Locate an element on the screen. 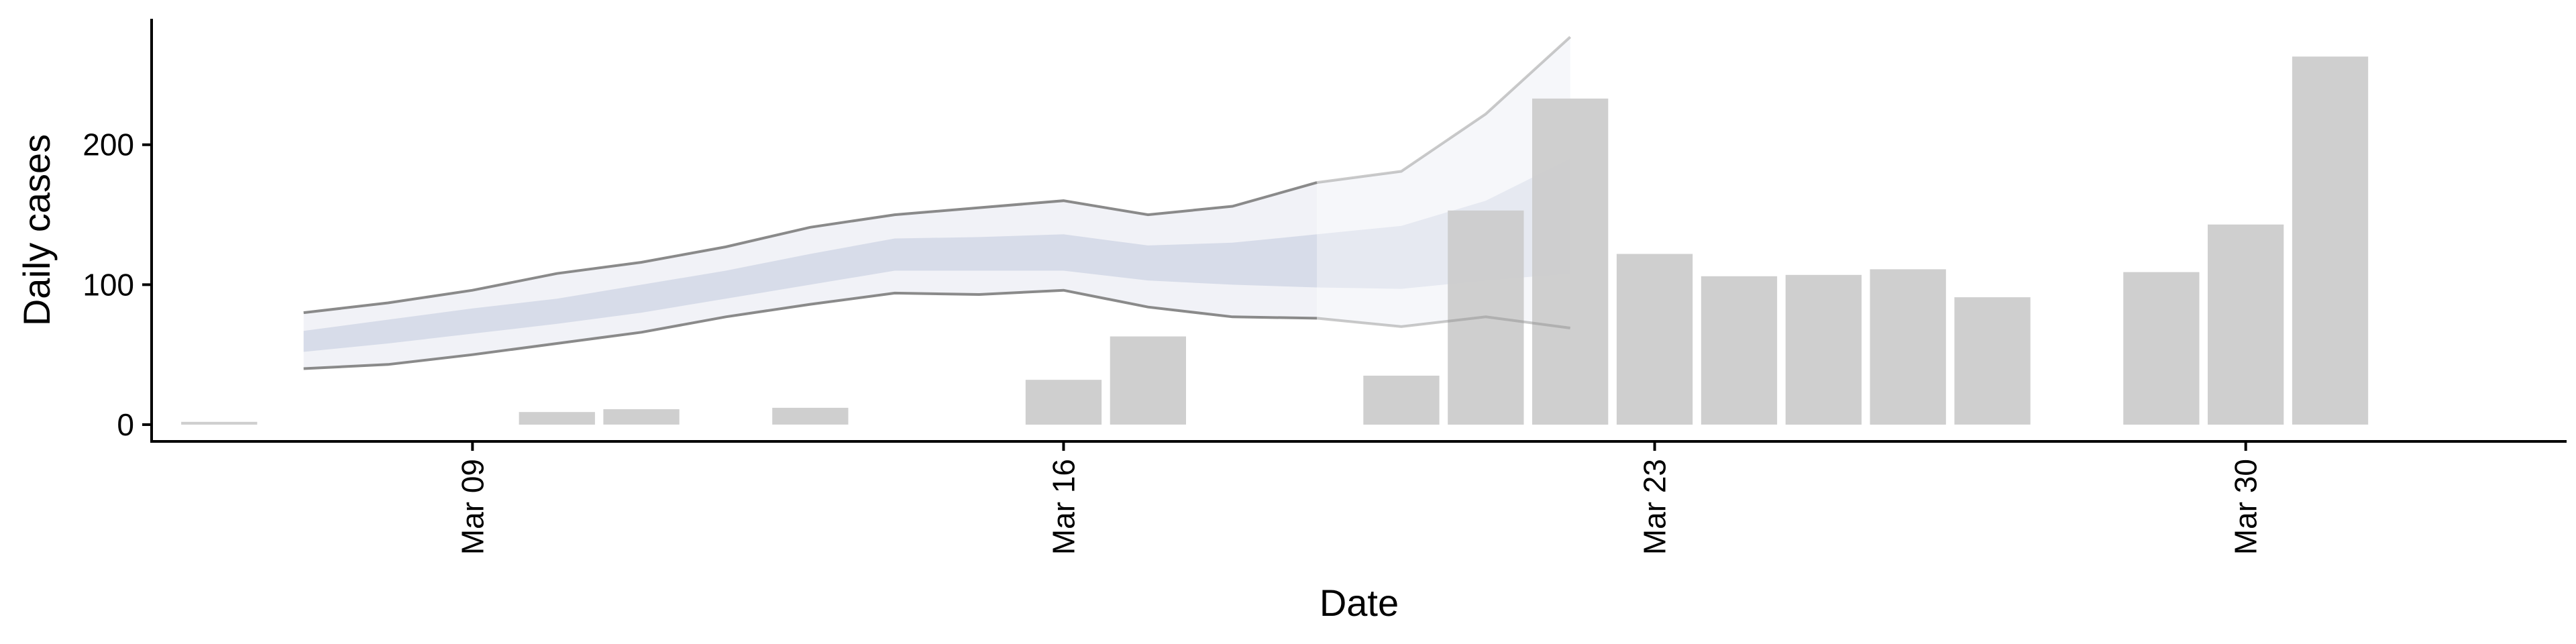 The image size is (2576, 644). x-tick-label: Mar 23 is located at coordinates (1655, 507).